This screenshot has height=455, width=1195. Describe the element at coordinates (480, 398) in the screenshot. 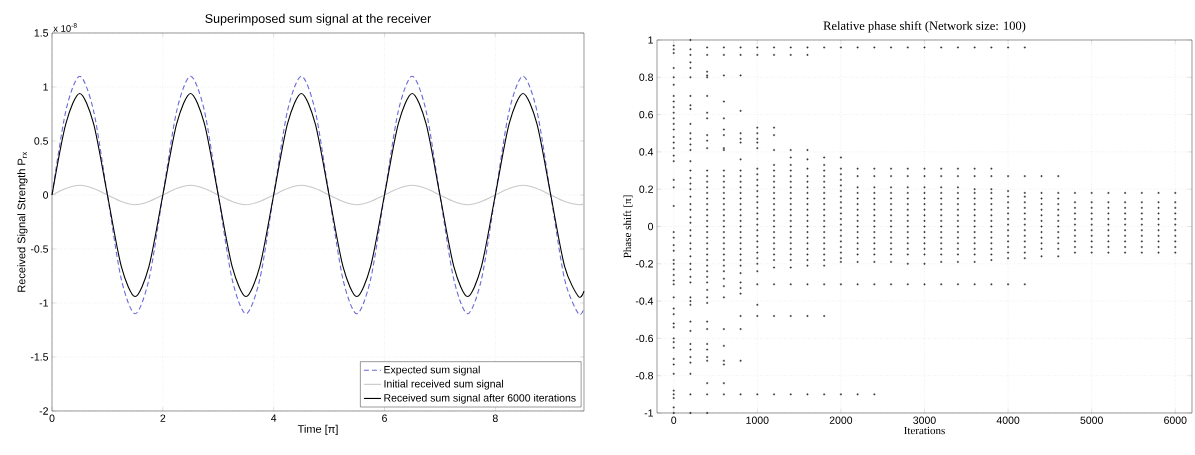

I see `legend-label: Received sum signal after 6000 iterations` at that location.